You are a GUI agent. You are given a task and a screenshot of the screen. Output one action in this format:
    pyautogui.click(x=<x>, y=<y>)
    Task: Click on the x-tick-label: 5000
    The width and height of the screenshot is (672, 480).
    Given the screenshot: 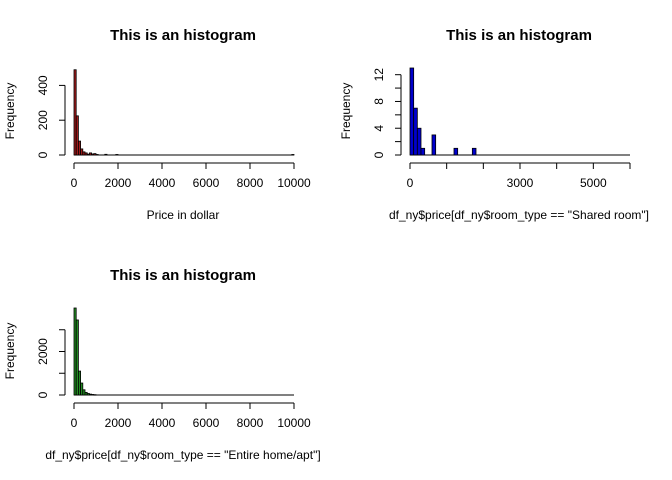 What is the action you would take?
    pyautogui.click(x=593, y=183)
    